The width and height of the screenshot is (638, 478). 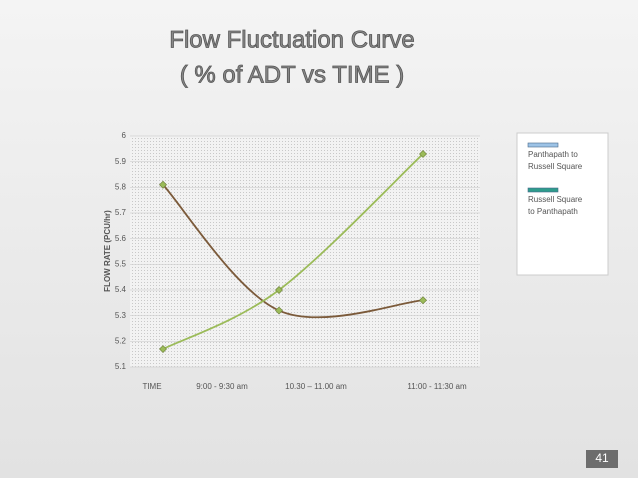 I want to click on y-tick-label: 5.8, so click(x=121, y=186).